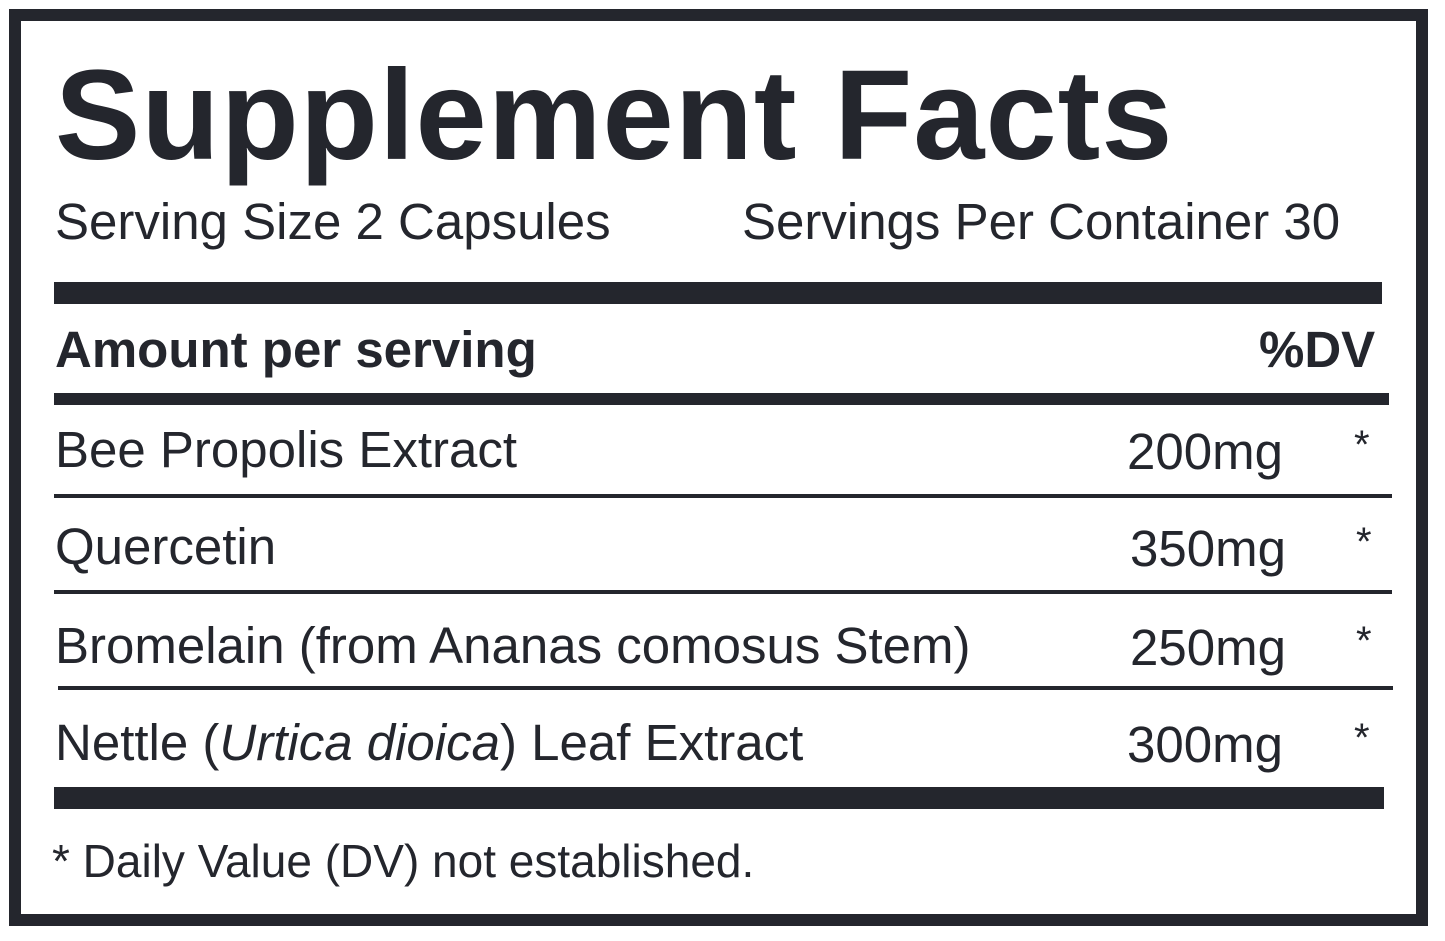  I want to click on amount-per-serving-header: Amount per serving, so click(296, 349).